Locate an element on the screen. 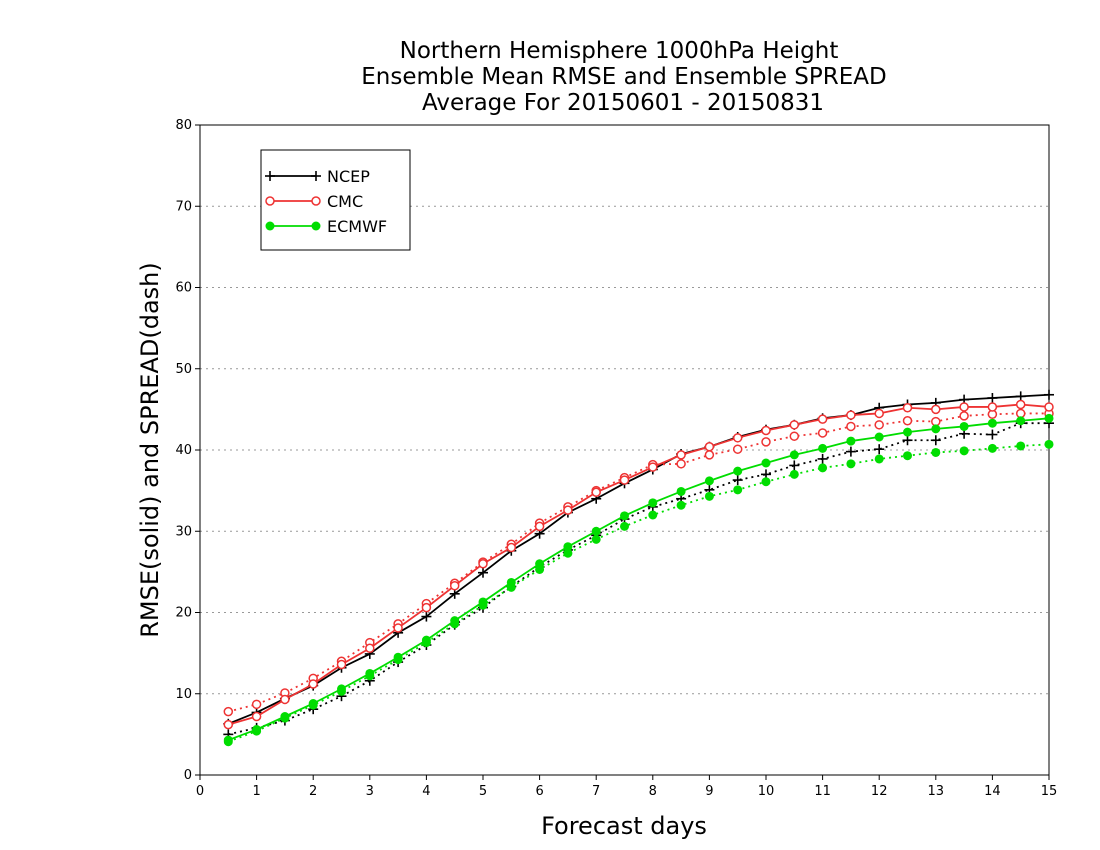  x-tick-label: 12 is located at coordinates (879, 791).